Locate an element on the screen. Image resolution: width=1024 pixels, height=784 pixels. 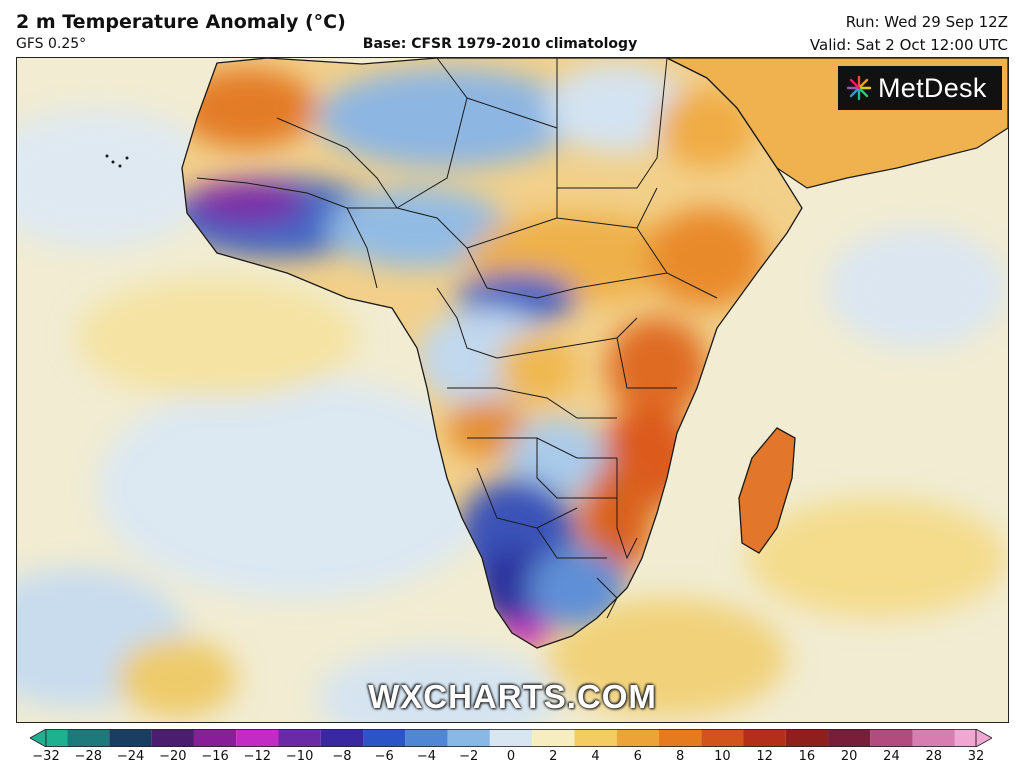
colorbar-tick-label: −20 is located at coordinates (173, 756).